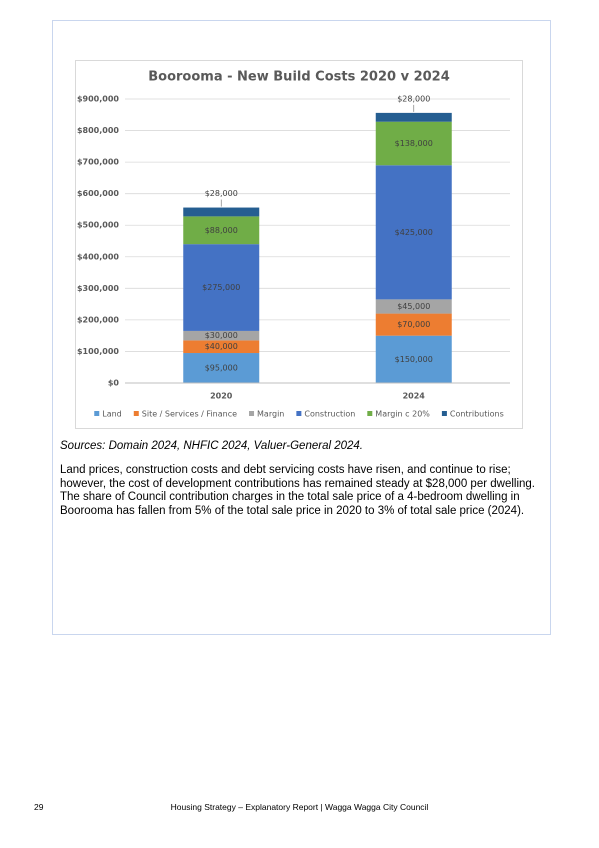 The width and height of the screenshot is (599, 848). Describe the element at coordinates (98, 288) in the screenshot. I see `y-tick-label: $300,000` at that location.